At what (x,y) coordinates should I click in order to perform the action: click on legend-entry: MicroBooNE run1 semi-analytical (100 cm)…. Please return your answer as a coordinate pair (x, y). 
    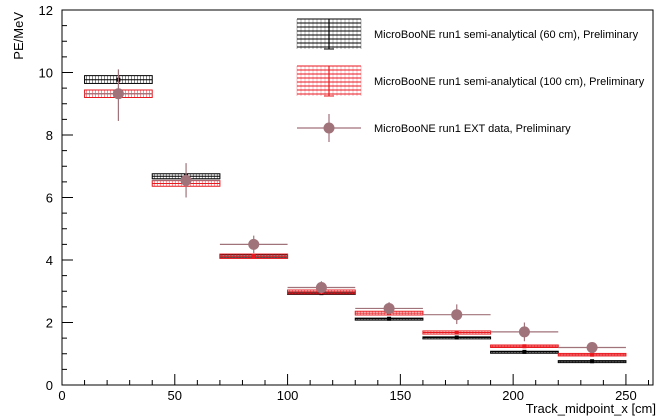
    Looking at the image, I should click on (470, 81).